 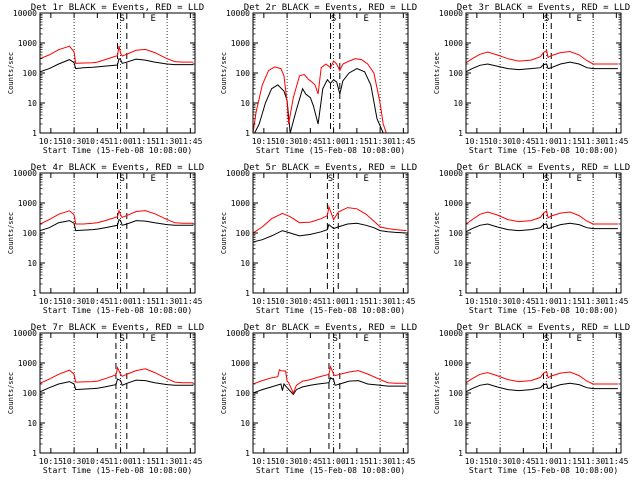 I want to click on det-3-ylabel: Counts/sec, so click(x=437, y=73).